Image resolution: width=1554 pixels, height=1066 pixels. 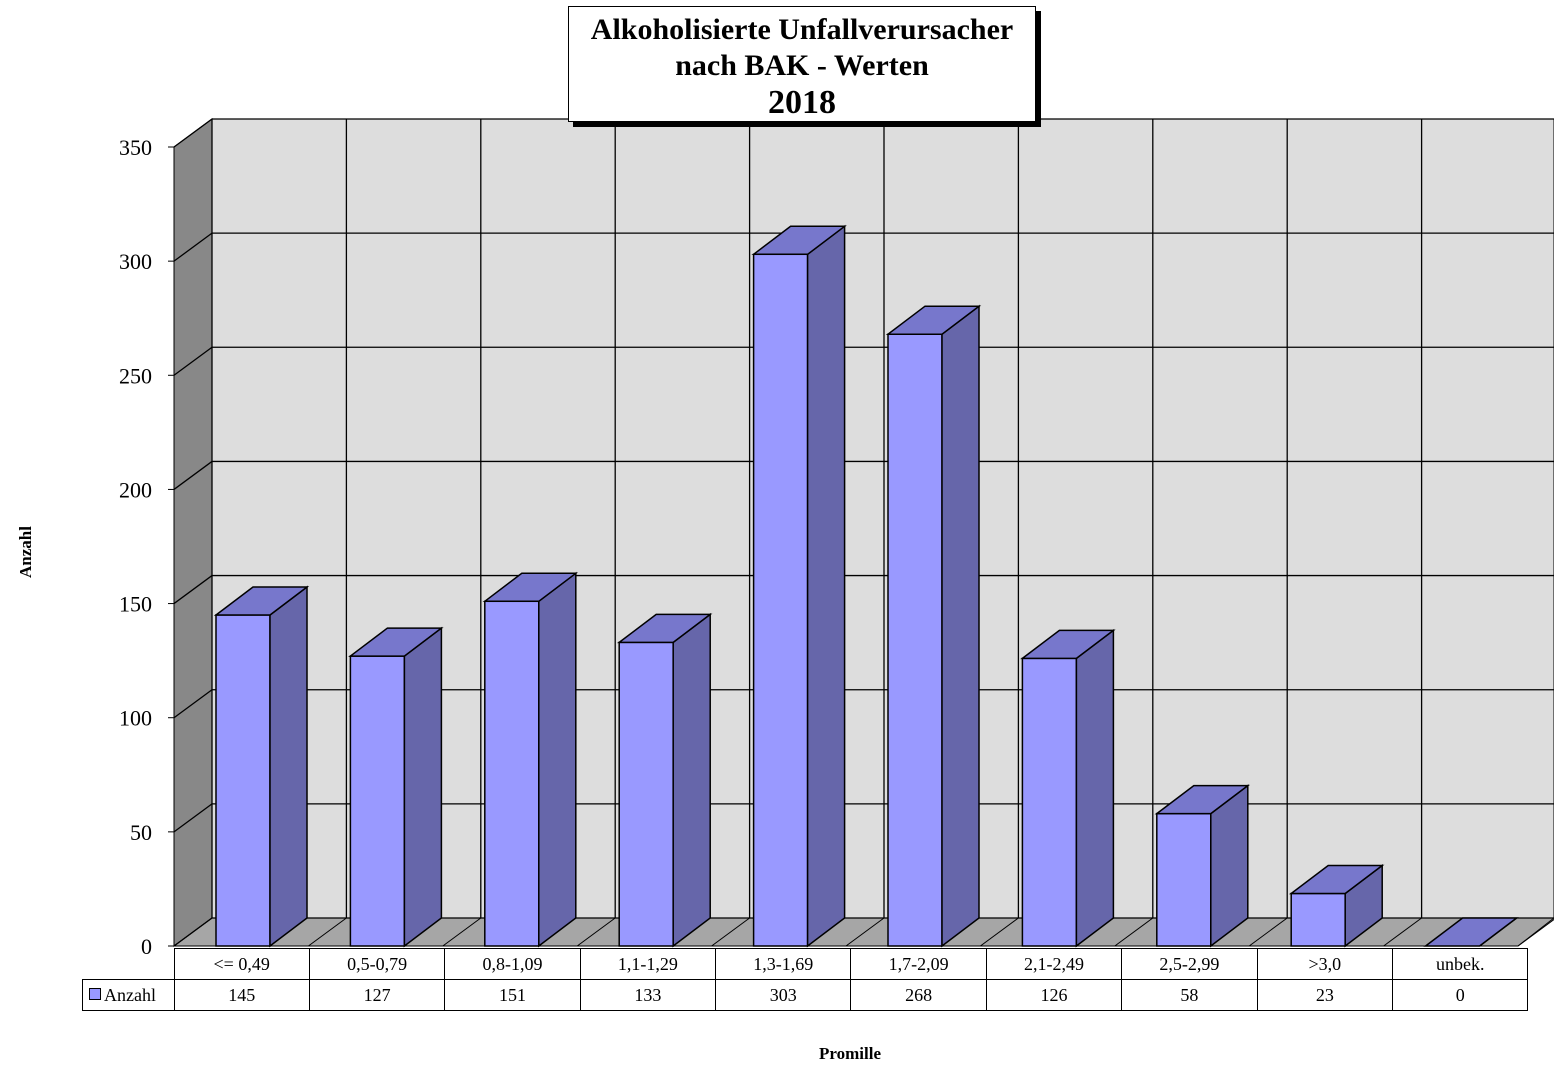 I want to click on y-tick-label: 100, so click(x=135, y=718).